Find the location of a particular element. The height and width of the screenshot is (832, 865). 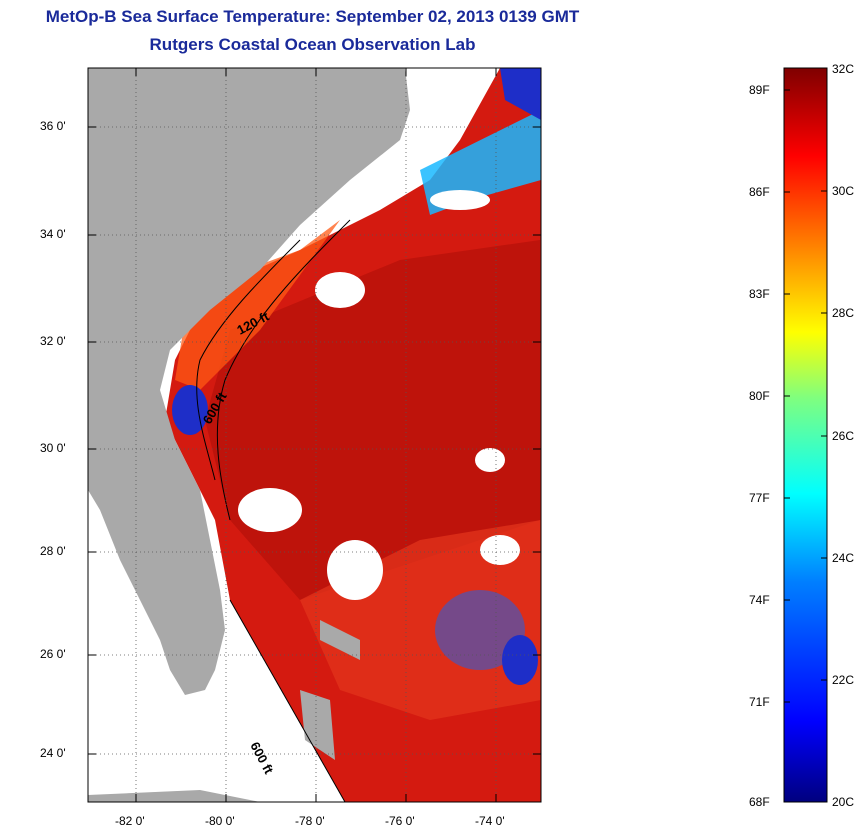

colorbar is located at coordinates (805, 435).